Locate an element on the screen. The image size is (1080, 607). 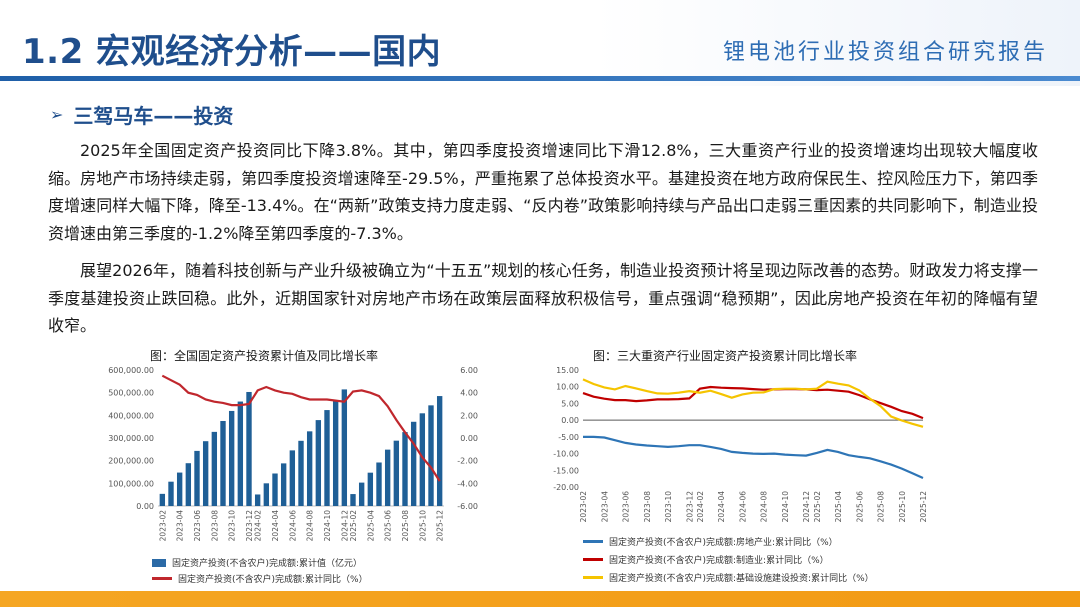
header-bar: 1.2 宏观经济分析——国内 锂电池行业投资组合研究报告 is located at coordinates (540, 43).